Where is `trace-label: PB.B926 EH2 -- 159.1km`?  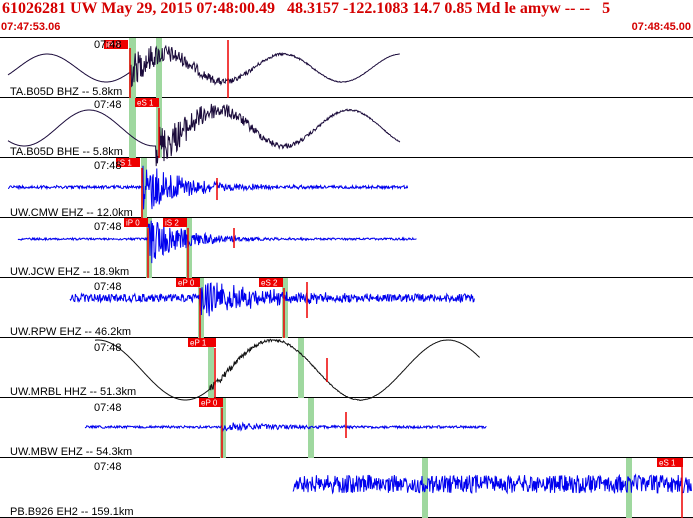 trace-label: PB.B926 EH2 -- 159.1km is located at coordinates (72, 512).